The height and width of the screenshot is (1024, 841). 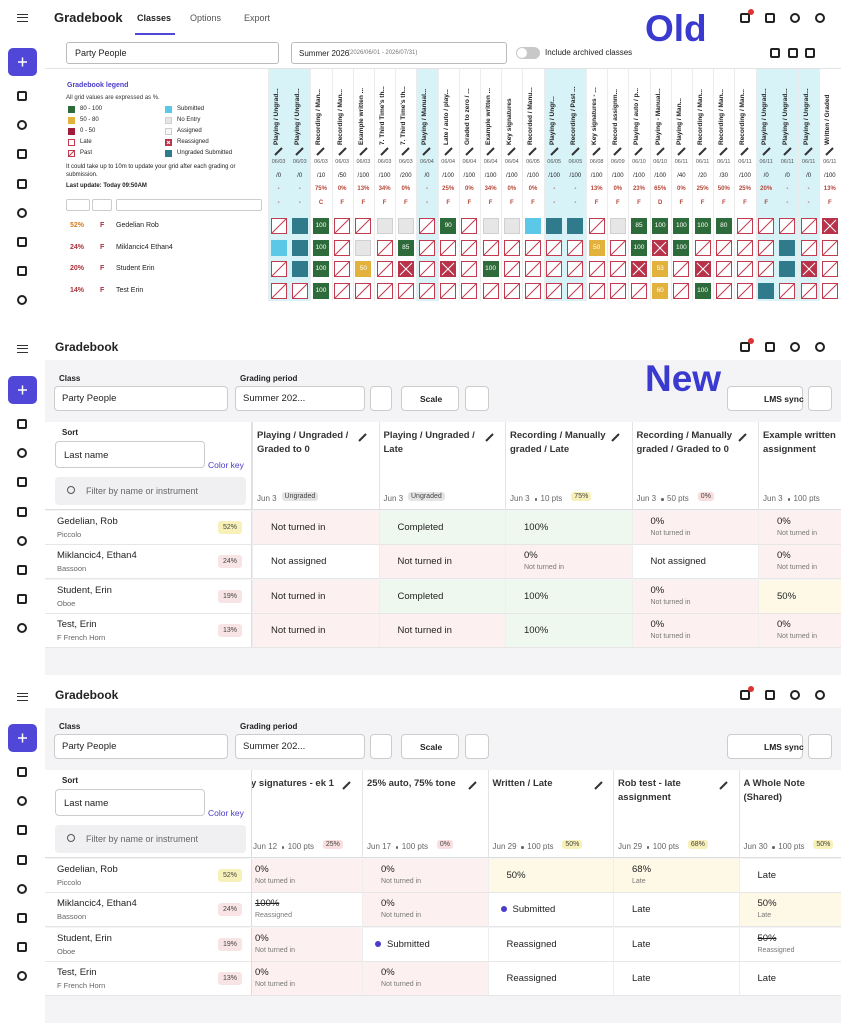 I want to click on column-title: A Whole Note (Shared), so click(x=774, y=790).